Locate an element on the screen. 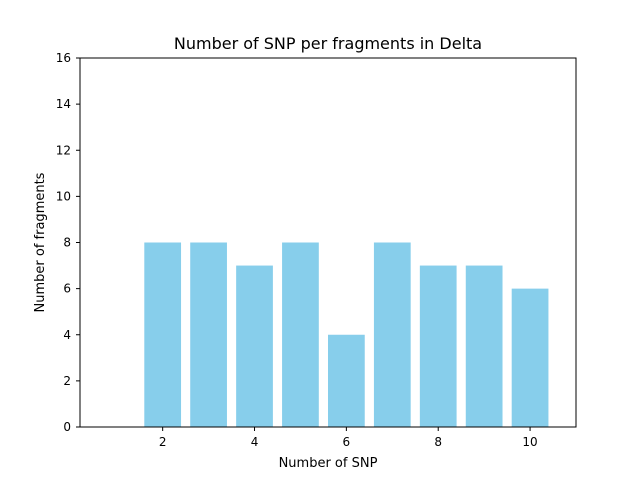 The width and height of the screenshot is (640, 480). y-tick-label: 0 is located at coordinates (67, 427).